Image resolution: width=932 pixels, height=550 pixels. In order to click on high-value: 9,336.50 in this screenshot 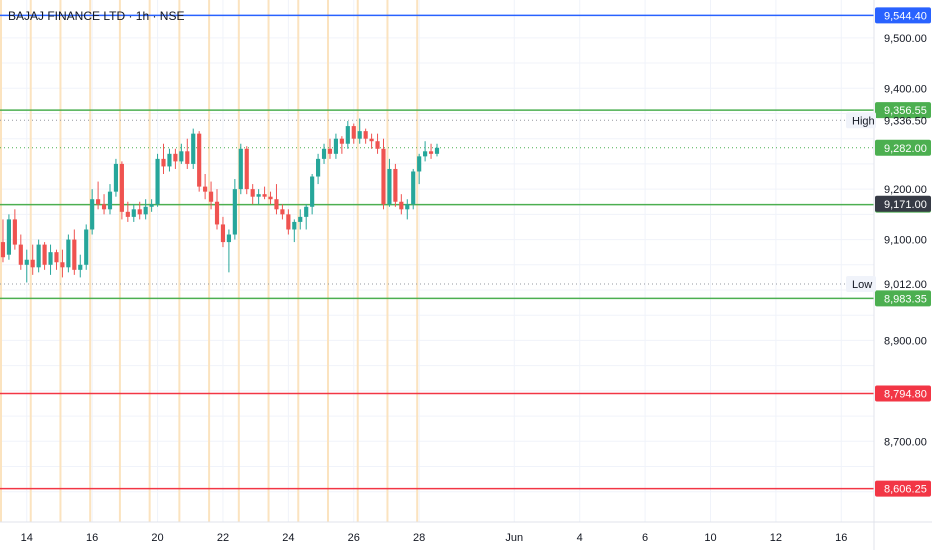, I will do `click(905, 121)`.